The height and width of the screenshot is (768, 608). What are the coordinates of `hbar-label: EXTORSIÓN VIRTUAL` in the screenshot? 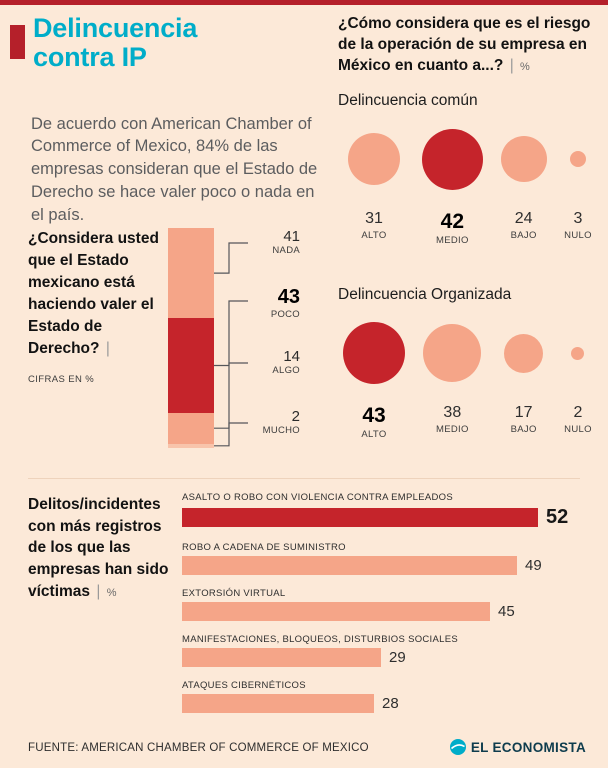 It's located at (234, 593).